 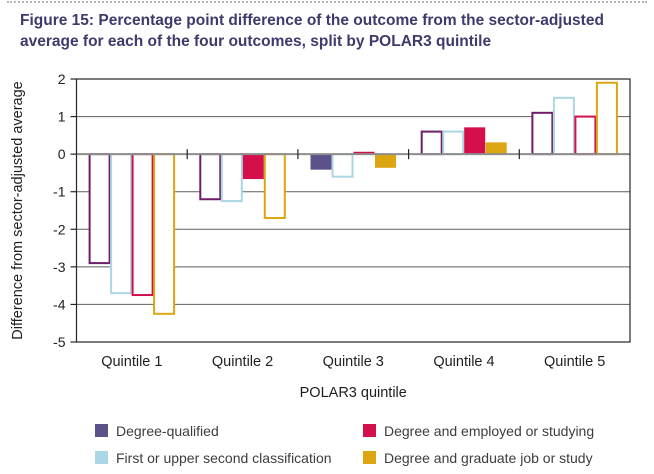 What do you see at coordinates (463, 362) in the screenshot?
I see `category-label: Quintile 4` at bounding box center [463, 362].